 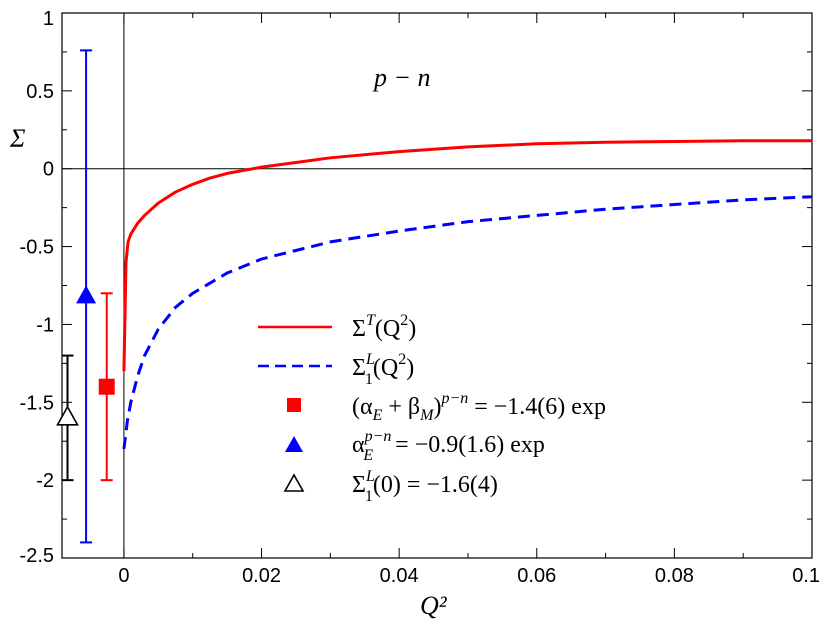 What do you see at coordinates (536, 576) in the screenshot?
I see `x-tick-label-3: 0.06` at bounding box center [536, 576].